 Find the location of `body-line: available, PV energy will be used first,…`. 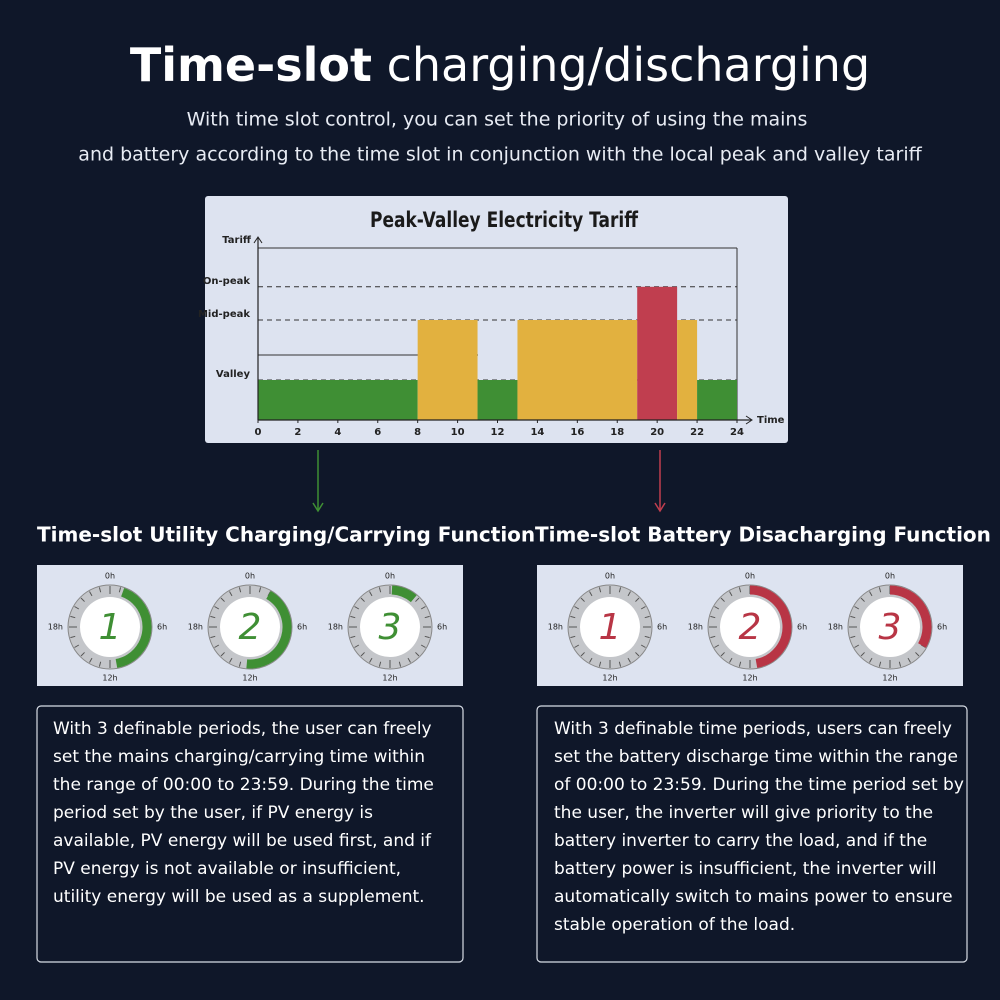

body-line: available, PV energy will be used first,… is located at coordinates (242, 841).